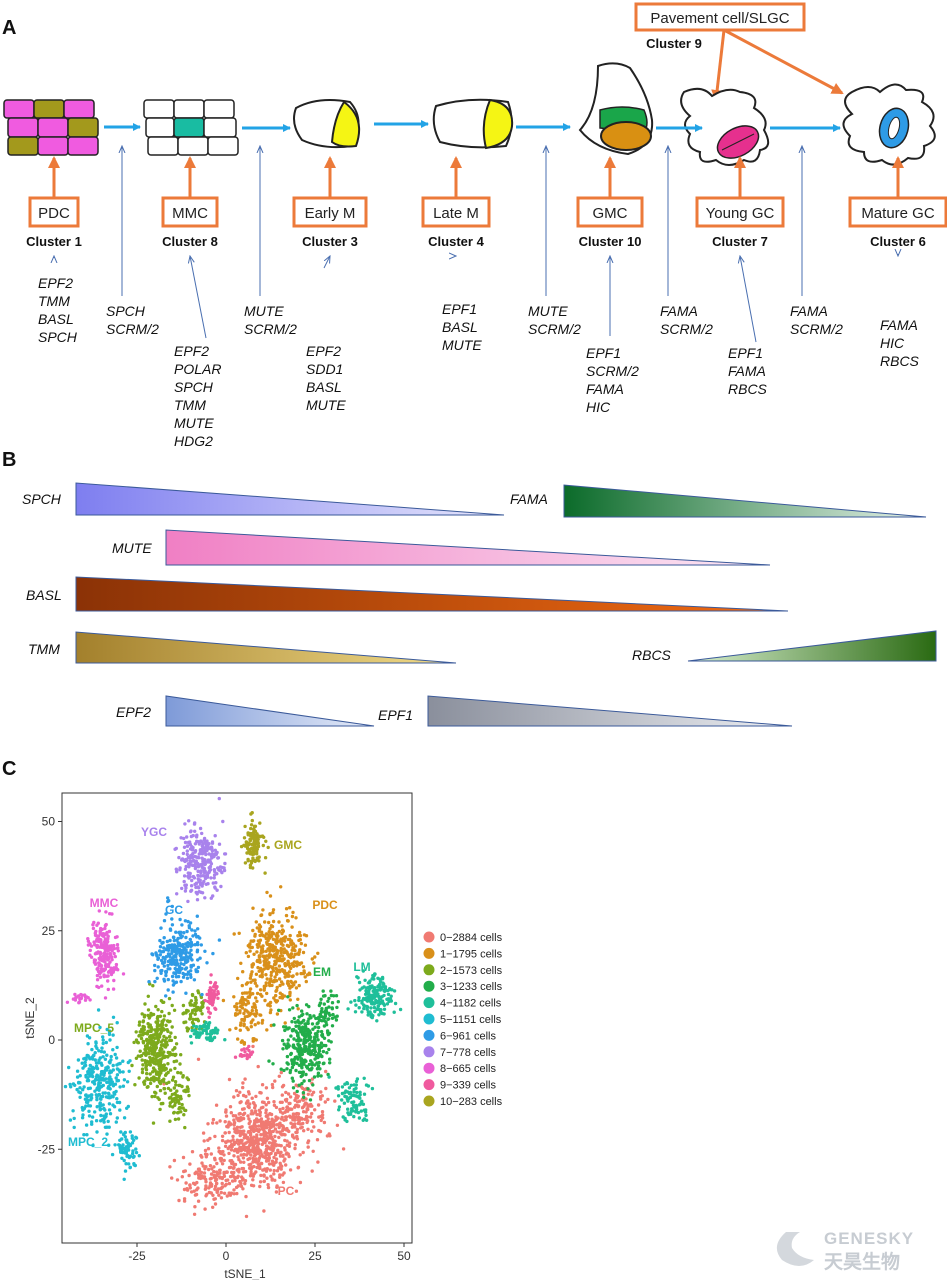 This screenshot has width=947, height=1280. I want to click on stage-gene: SPCH, so click(194, 387).